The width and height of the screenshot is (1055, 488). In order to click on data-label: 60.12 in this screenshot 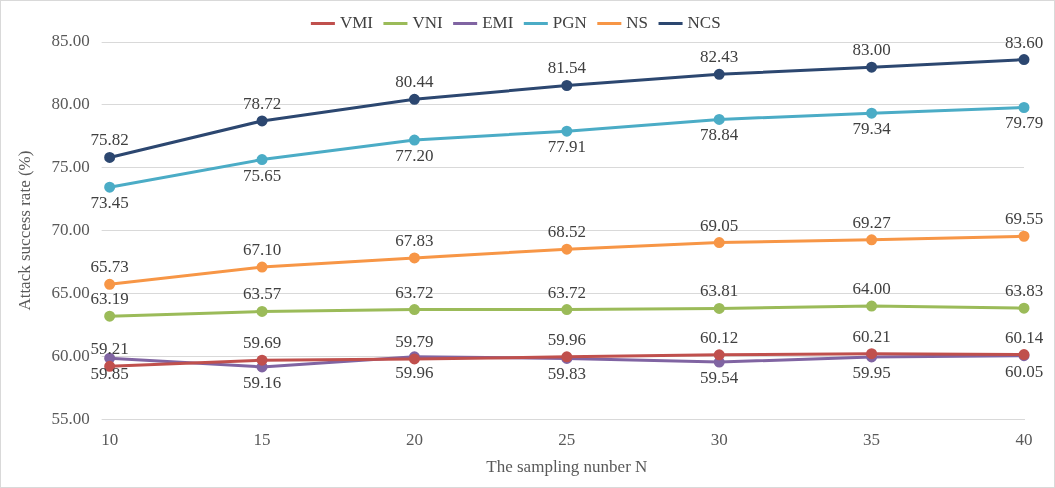, I will do `click(719, 337)`.